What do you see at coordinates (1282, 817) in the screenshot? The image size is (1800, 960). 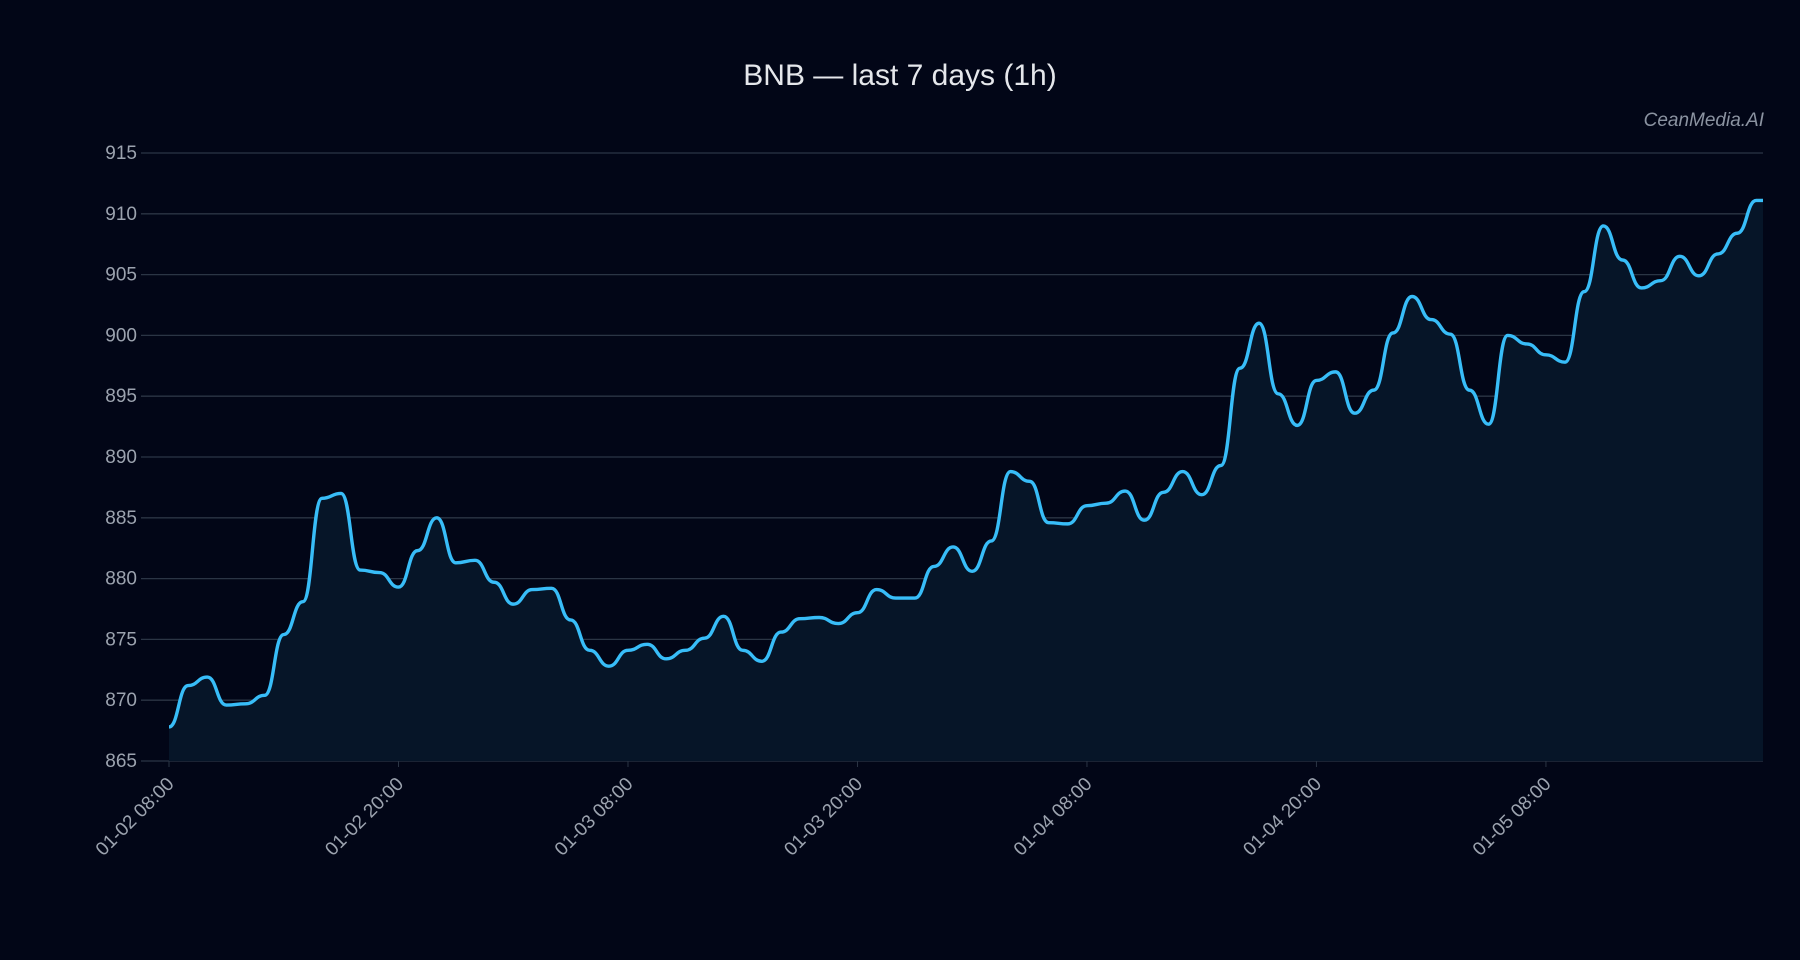 I see `x-tick-label: 01-04 20:00` at bounding box center [1282, 817].